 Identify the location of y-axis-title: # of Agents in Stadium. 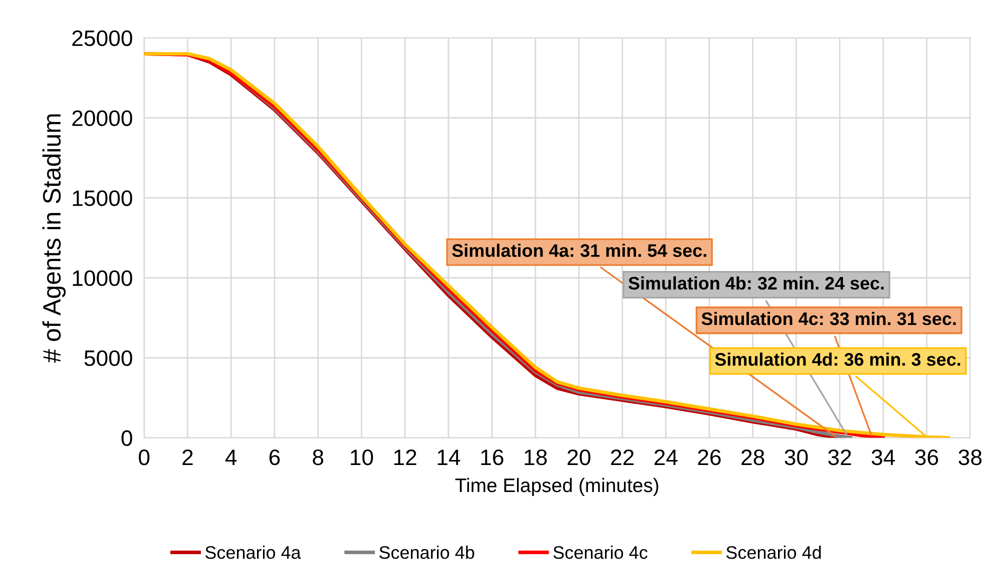
(54, 238).